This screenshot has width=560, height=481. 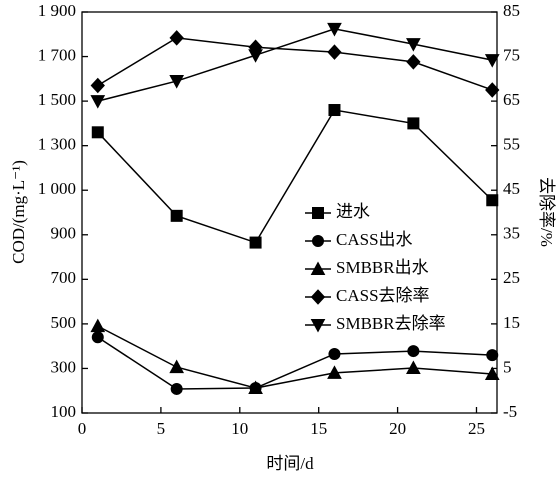 What do you see at coordinates (290, 463) in the screenshot?
I see `x-axis-title: 时间/d` at bounding box center [290, 463].